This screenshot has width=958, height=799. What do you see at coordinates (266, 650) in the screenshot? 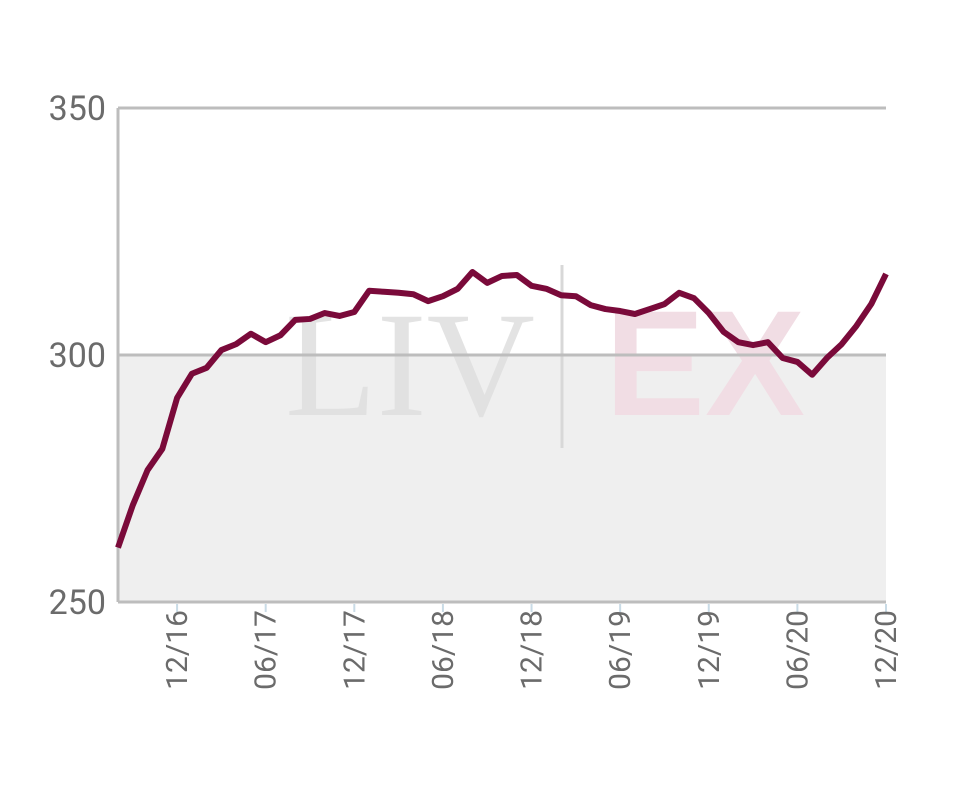
I see `x-tick-label: 06/17` at bounding box center [266, 650].